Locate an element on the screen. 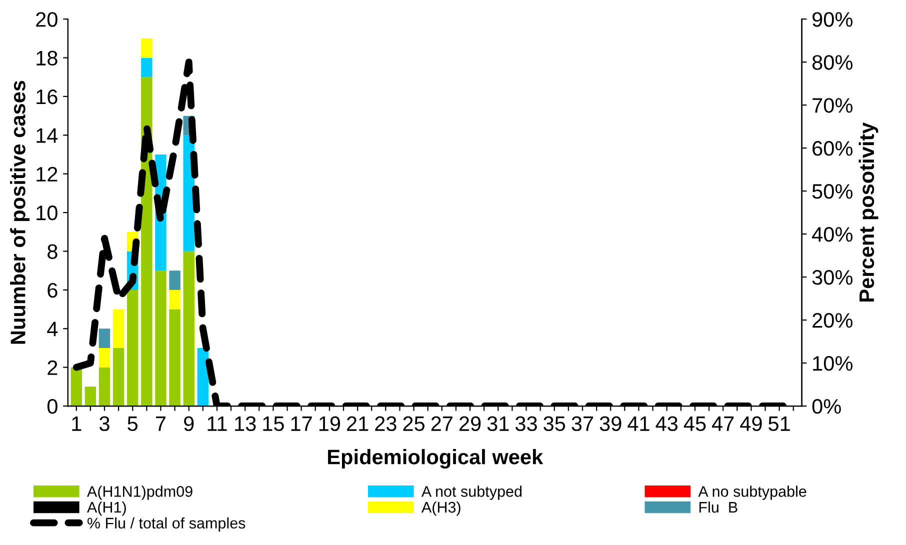  y-tick-label: 16 is located at coordinates (47, 96).